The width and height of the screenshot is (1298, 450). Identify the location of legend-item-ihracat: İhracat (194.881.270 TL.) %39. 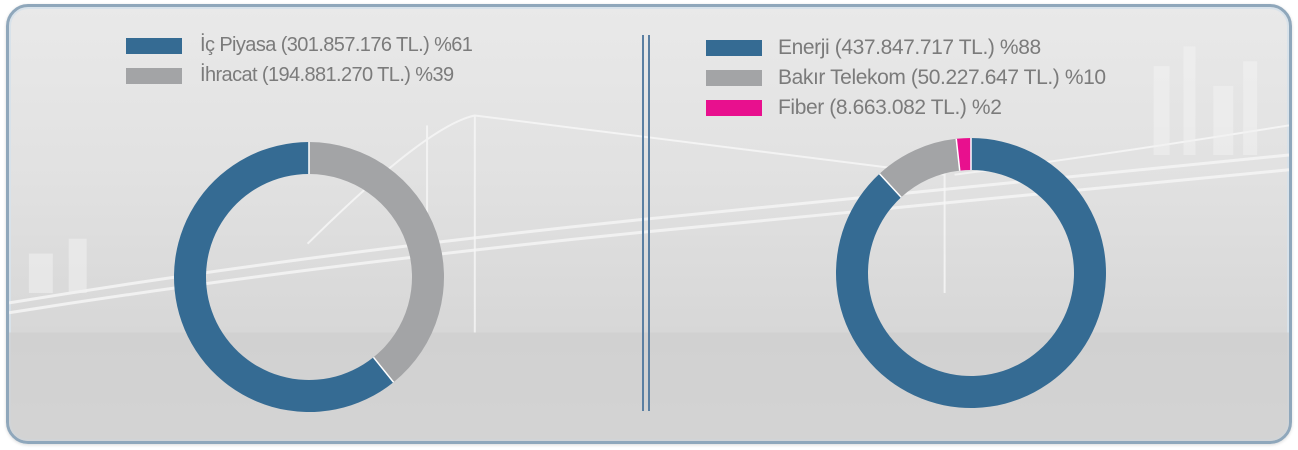
(290, 75).